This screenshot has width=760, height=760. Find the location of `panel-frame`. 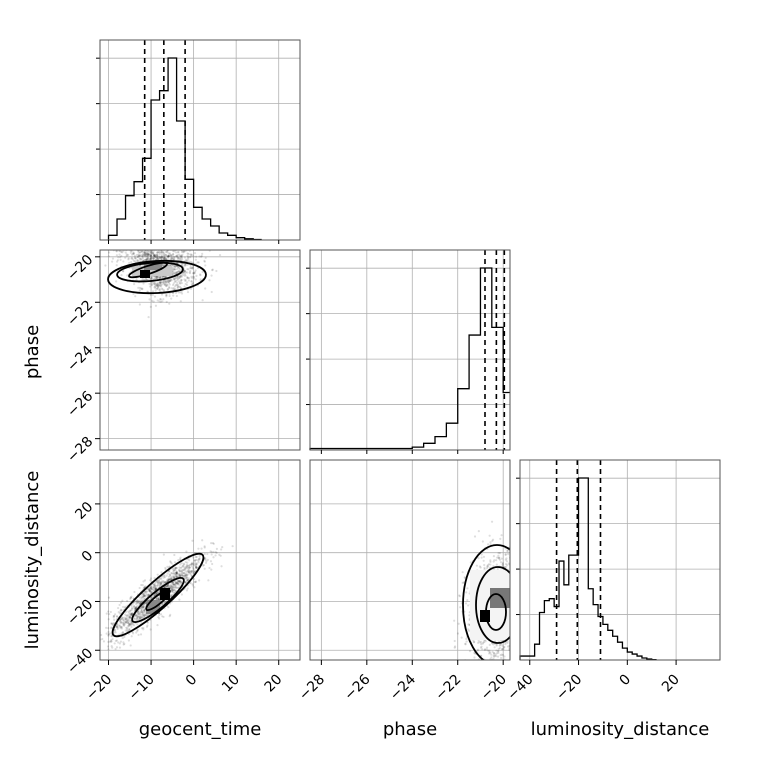

panel-frame is located at coordinates (200, 560).